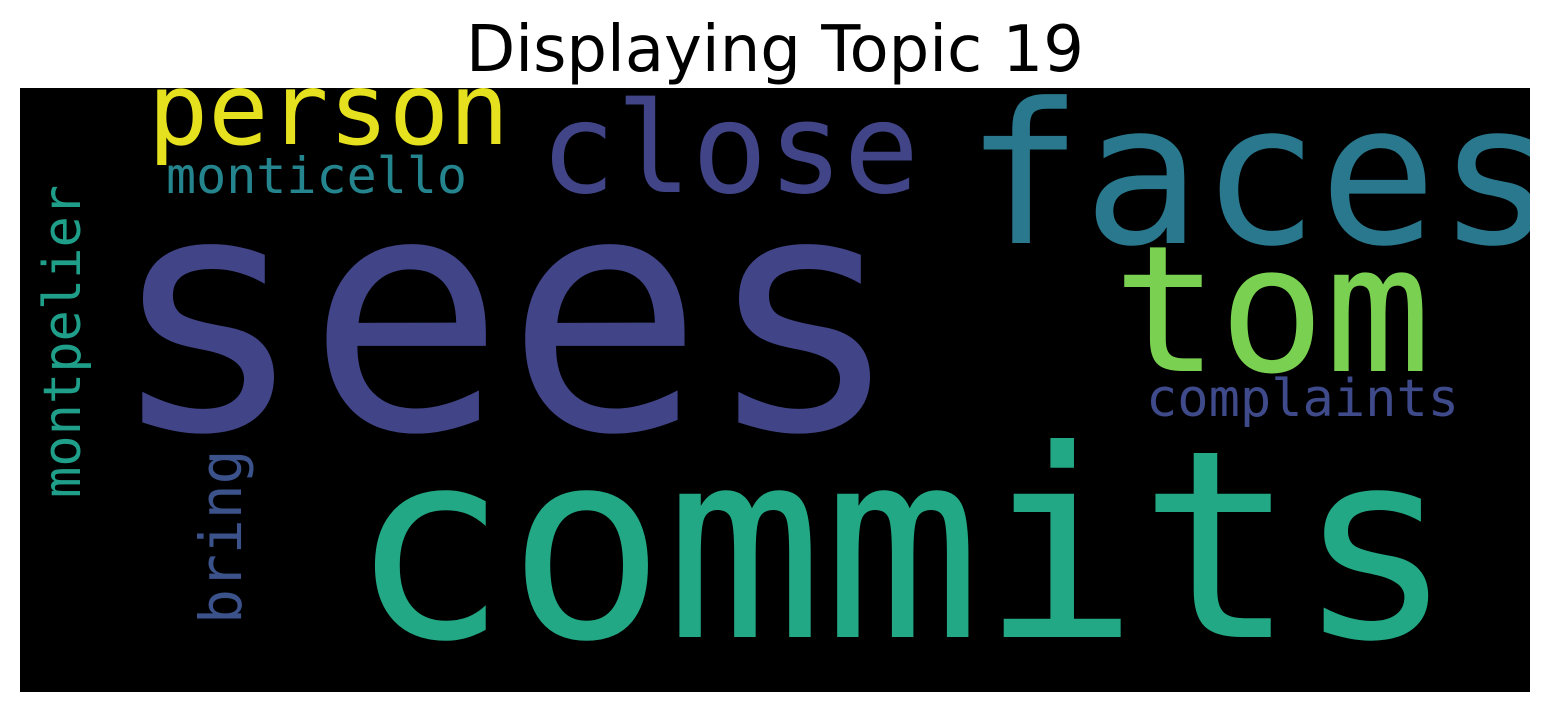 The height and width of the screenshot is (712, 1550). Describe the element at coordinates (730, 155) in the screenshot. I see `word-close: close` at that location.